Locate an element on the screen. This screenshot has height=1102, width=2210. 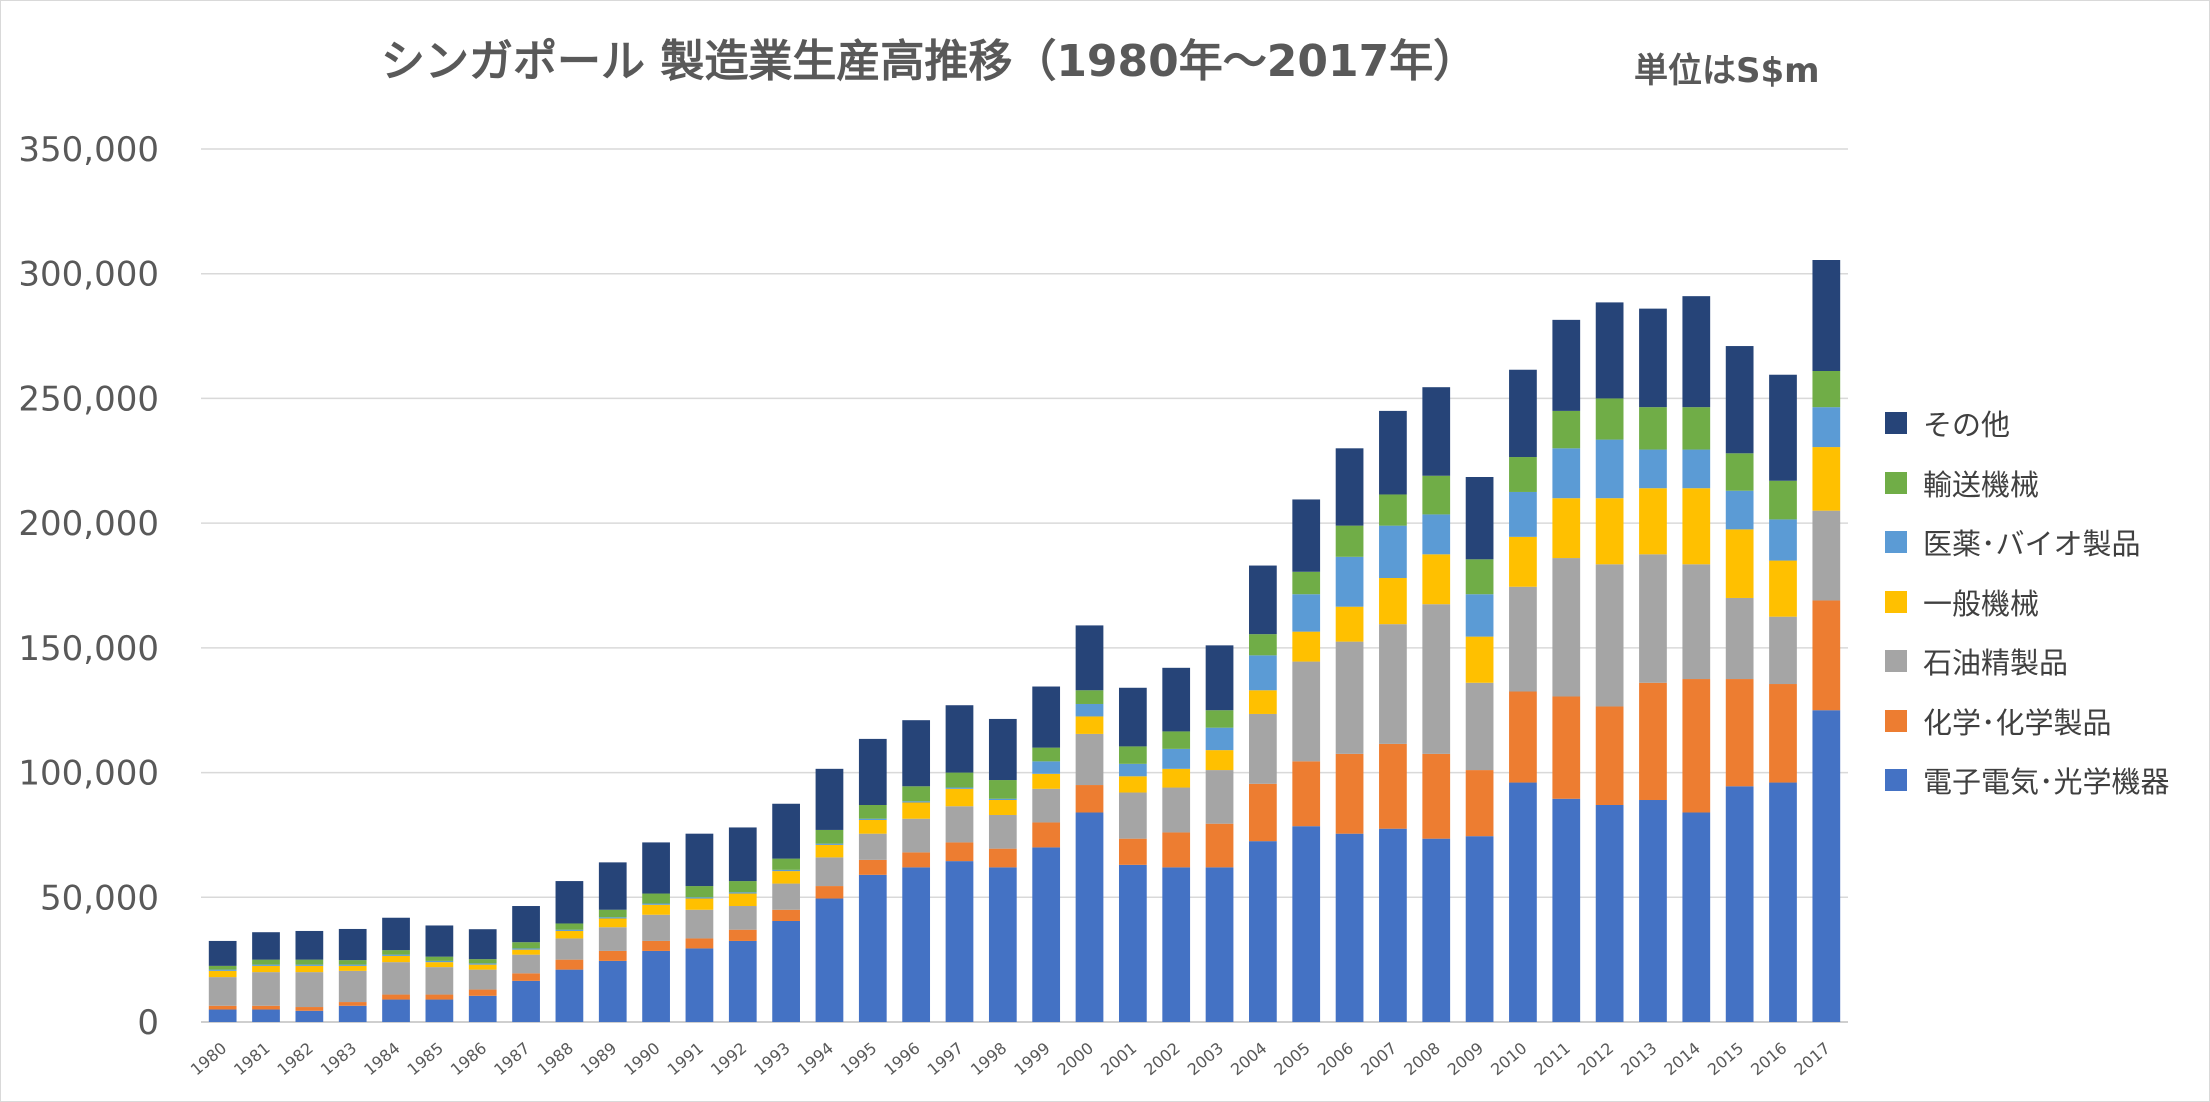
x-tick-label: 2005 is located at coordinates (1291, 1059).